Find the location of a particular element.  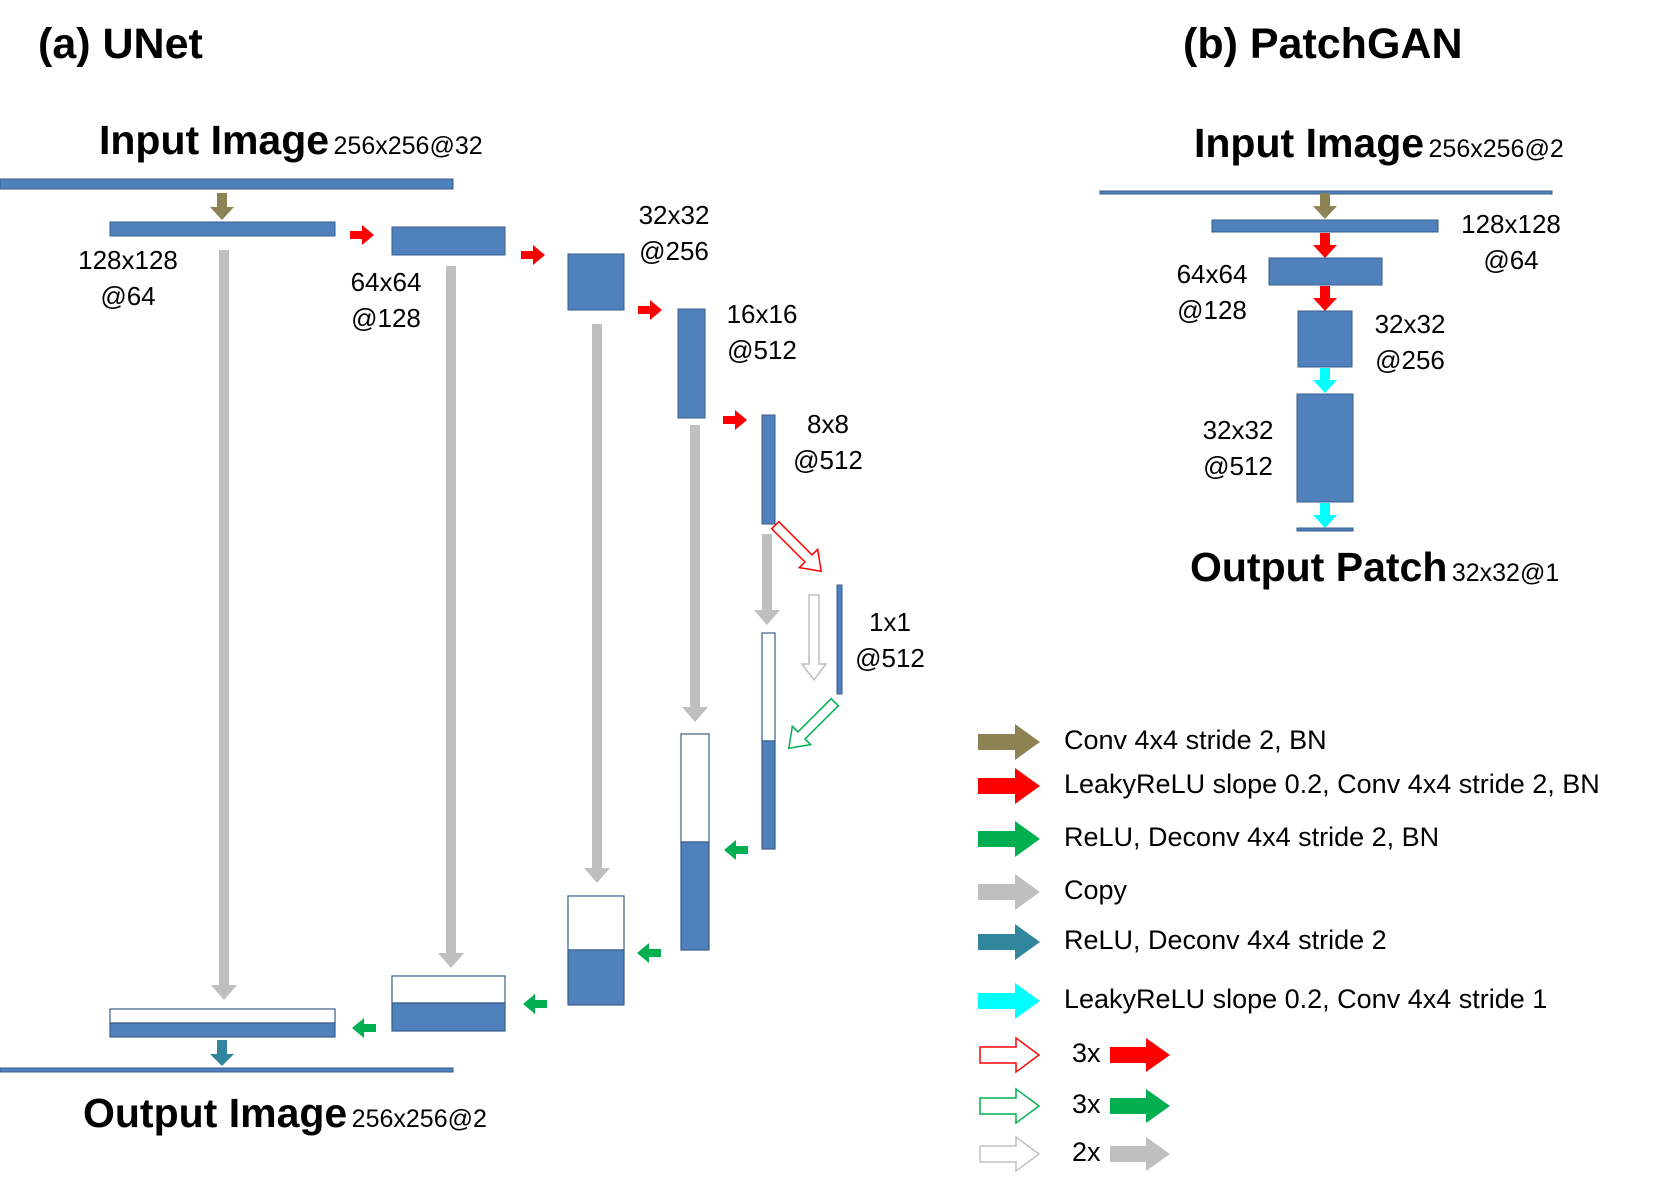

legend-repeat-green-solid is located at coordinates (1140, 1106).